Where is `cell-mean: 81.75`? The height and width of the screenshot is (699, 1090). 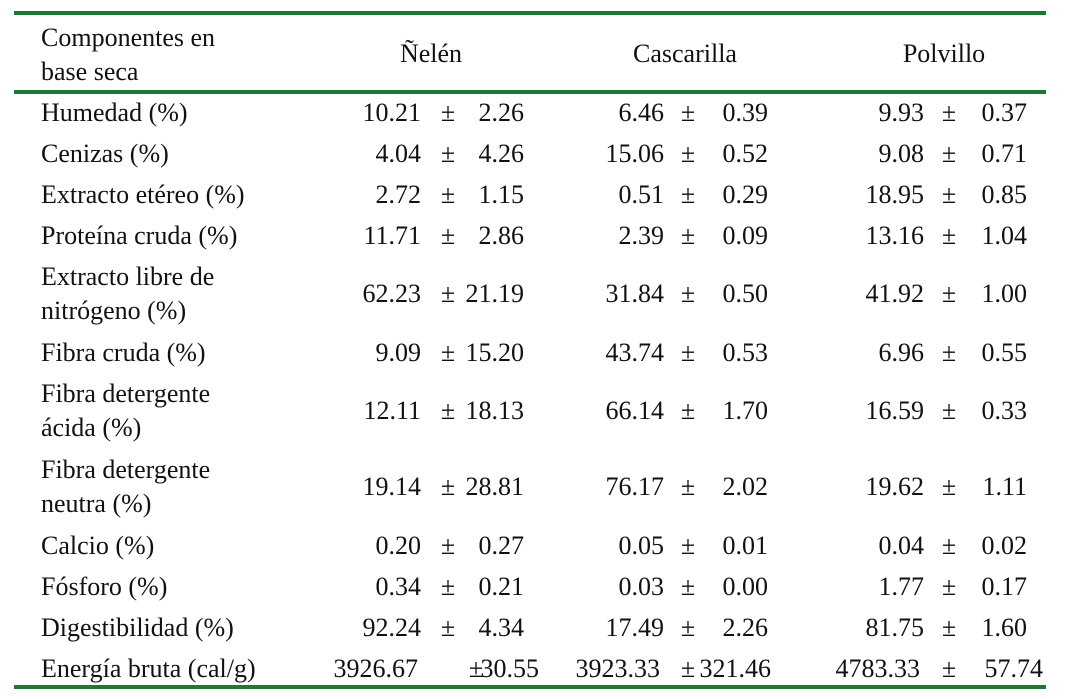 cell-mean: 81.75 is located at coordinates (895, 627).